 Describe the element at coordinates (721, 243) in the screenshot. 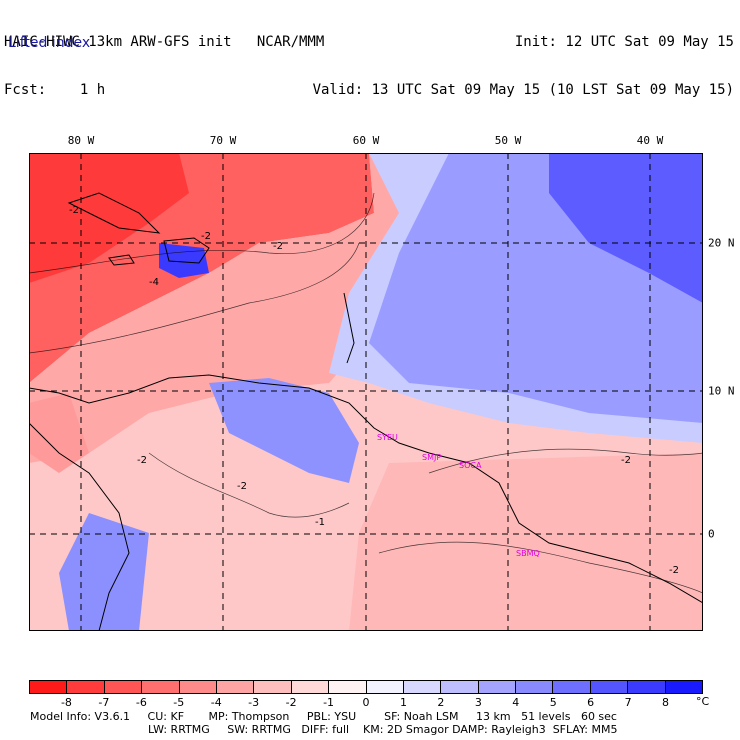

I see `lat-label-20n: 20 N` at that location.